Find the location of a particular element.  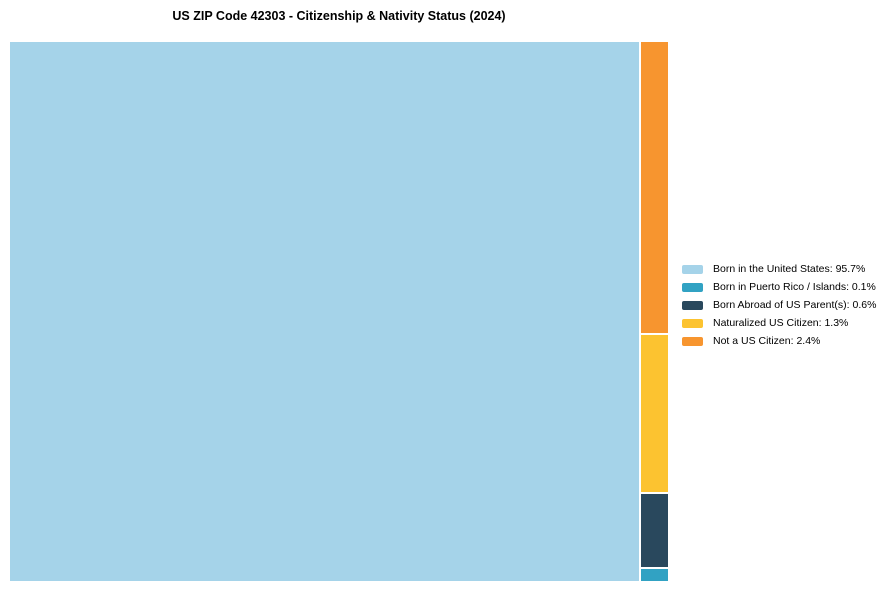

legend-swatch-born-in-puerto-rico-islands is located at coordinates (692, 287).